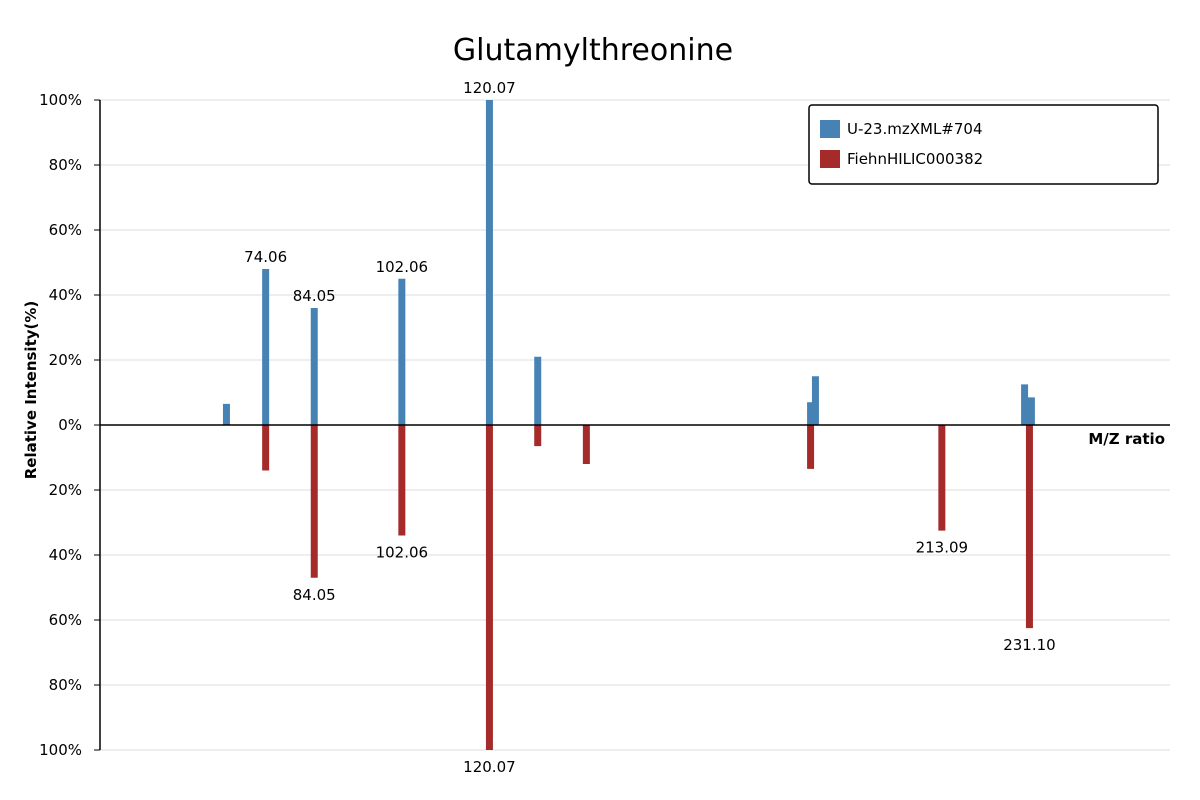 This screenshot has height=800, width=1200. I want to click on peak-label-query: 84.05, so click(314, 296).